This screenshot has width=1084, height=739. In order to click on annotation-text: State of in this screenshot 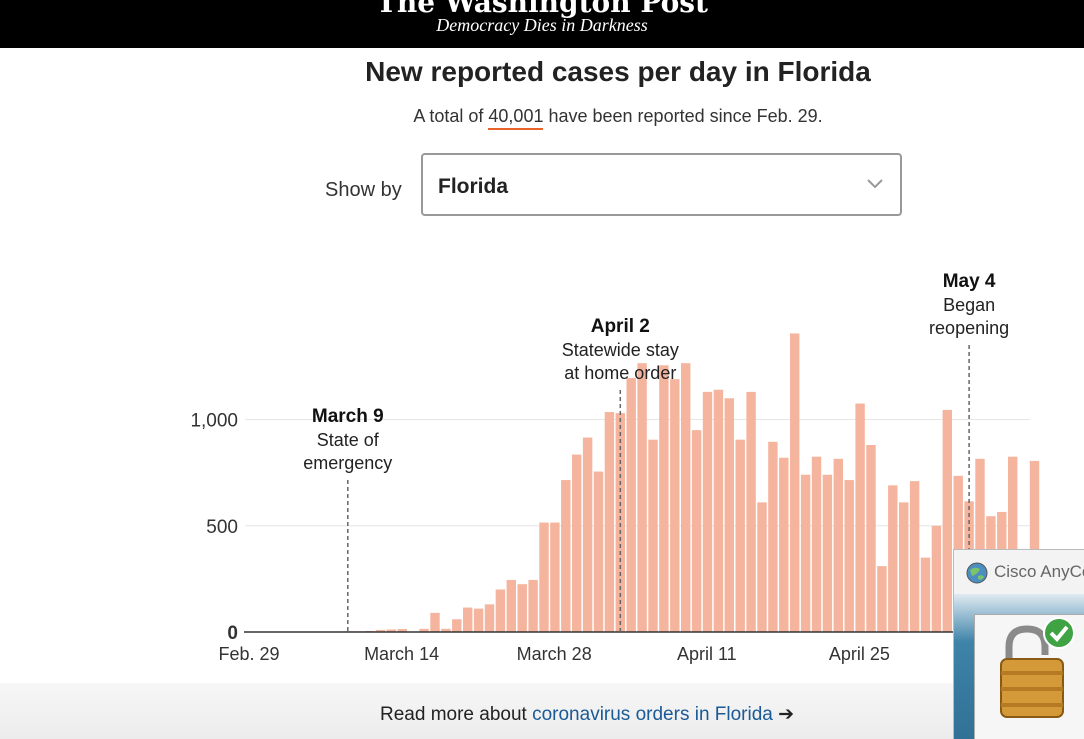, I will do `click(348, 440)`.